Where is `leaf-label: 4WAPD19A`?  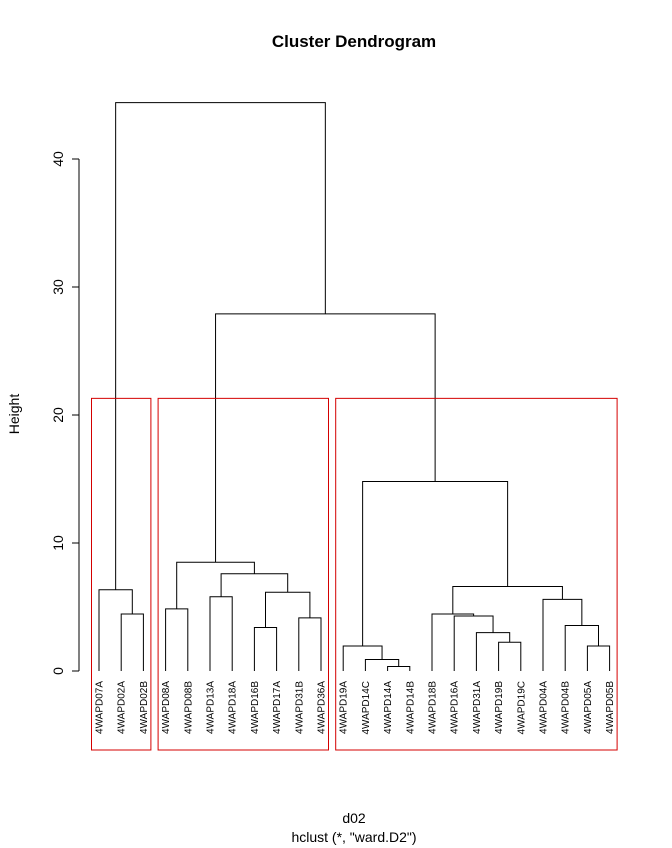 leaf-label: 4WAPD19A is located at coordinates (344, 707).